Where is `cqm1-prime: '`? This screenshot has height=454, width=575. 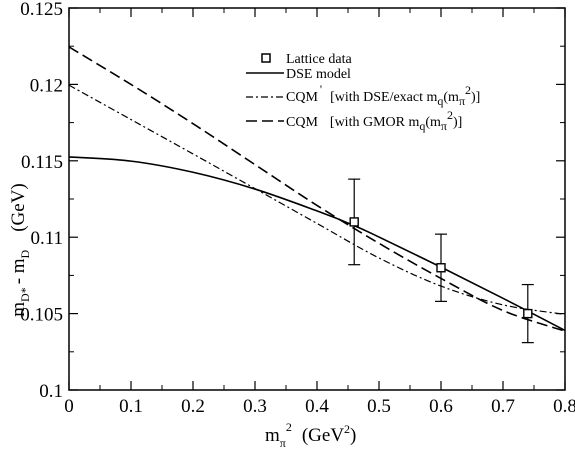
cqm1-prime: ' is located at coordinates (321, 89).